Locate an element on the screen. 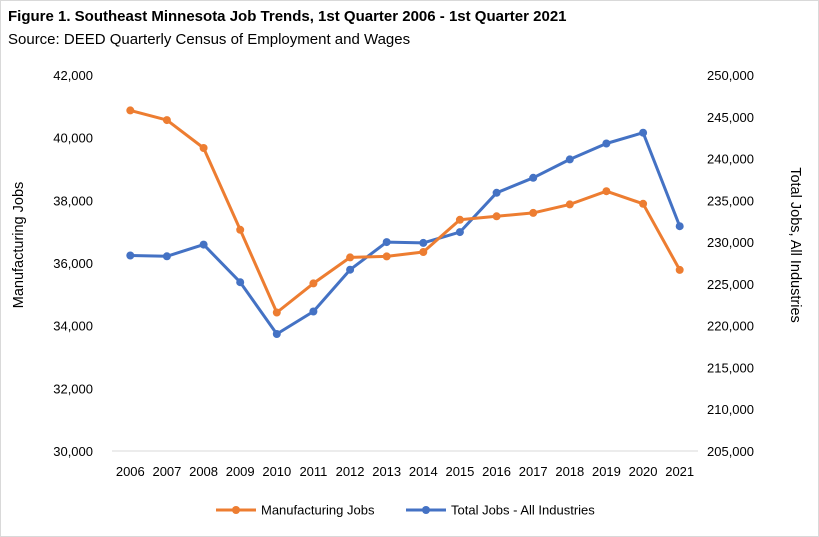 The height and width of the screenshot is (537, 819). x-tick-label: 2012 is located at coordinates (350, 471).